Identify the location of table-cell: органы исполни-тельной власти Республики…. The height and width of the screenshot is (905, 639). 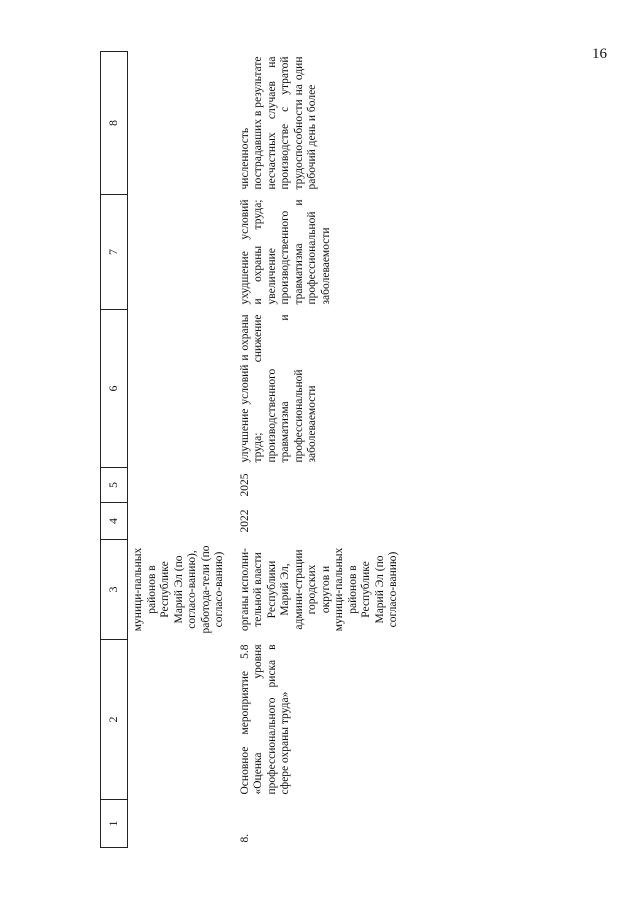
(319, 589).